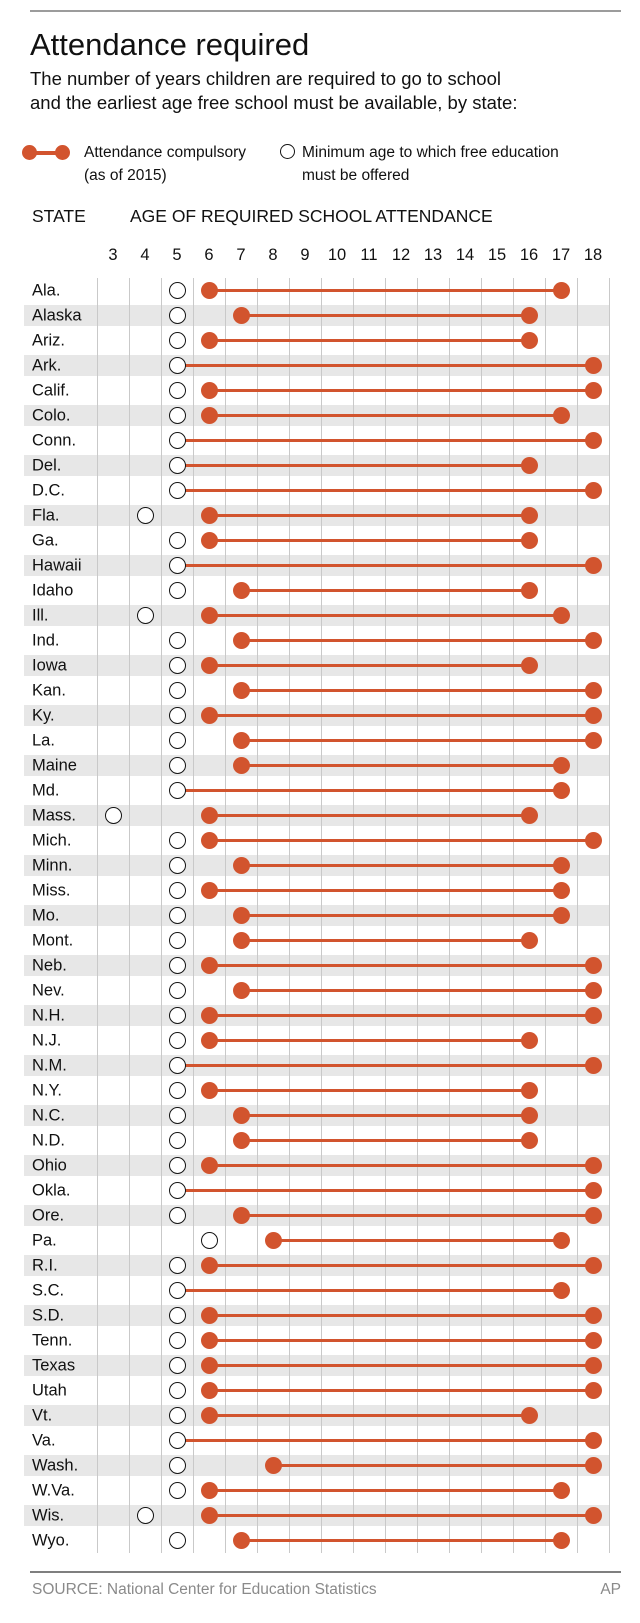 The width and height of the screenshot is (640, 1623). Describe the element at coordinates (49, 1390) in the screenshot. I see `state-label: Utah` at that location.